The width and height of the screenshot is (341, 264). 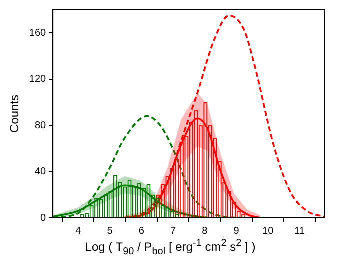 I want to click on text: Log ( T$_{90}$ / P$_{bol}$ [ erg$^{-1}$ cm$^{2}$ s$^{2}$ ] ), so click(x=170, y=248).